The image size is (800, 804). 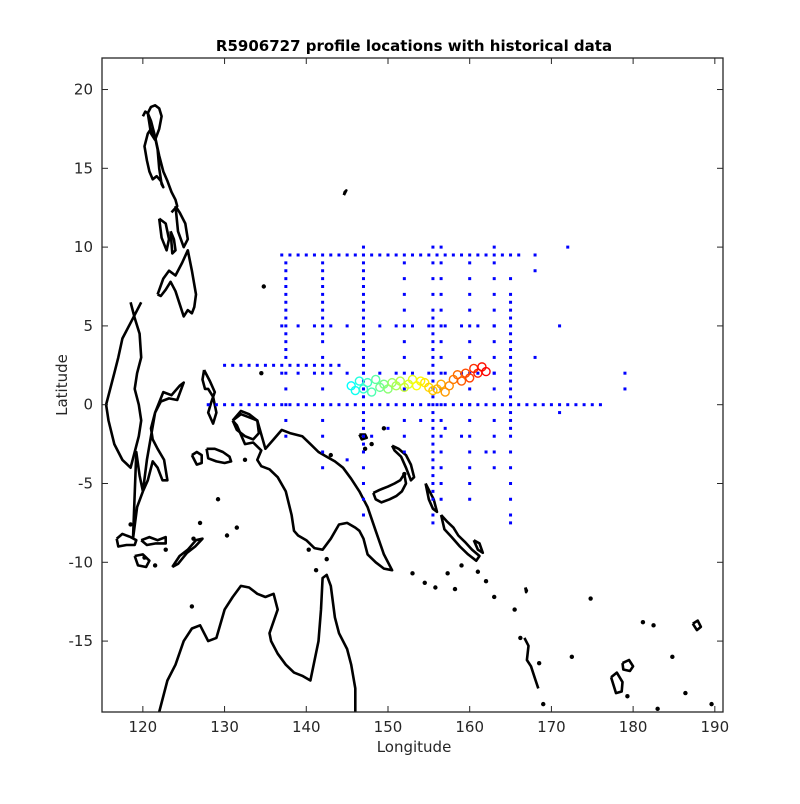 What do you see at coordinates (123, 385) in the screenshot?
I see `coastline-borneo-east` at bounding box center [123, 385].